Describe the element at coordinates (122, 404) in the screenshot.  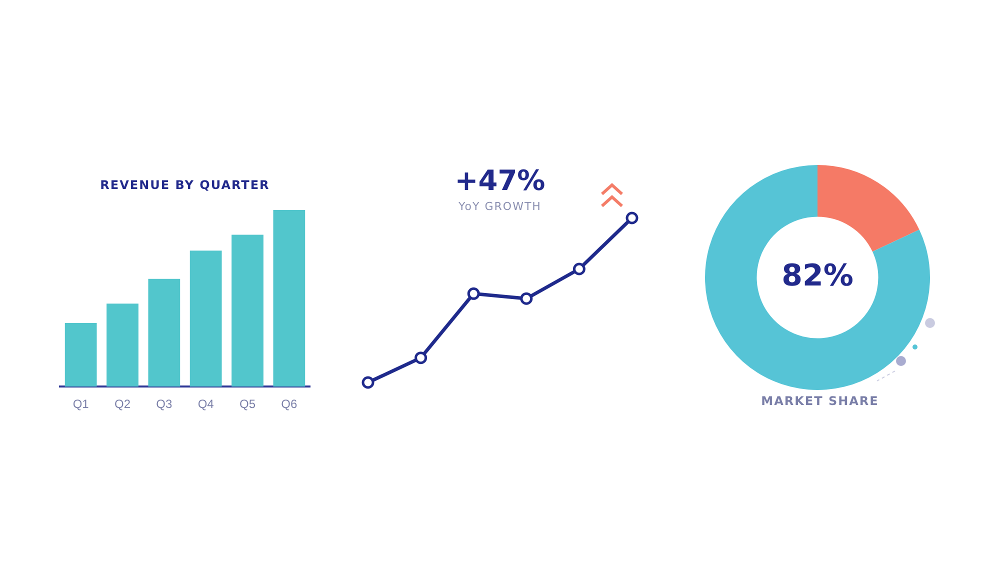
I see `x-tick-label: Q2` at that location.